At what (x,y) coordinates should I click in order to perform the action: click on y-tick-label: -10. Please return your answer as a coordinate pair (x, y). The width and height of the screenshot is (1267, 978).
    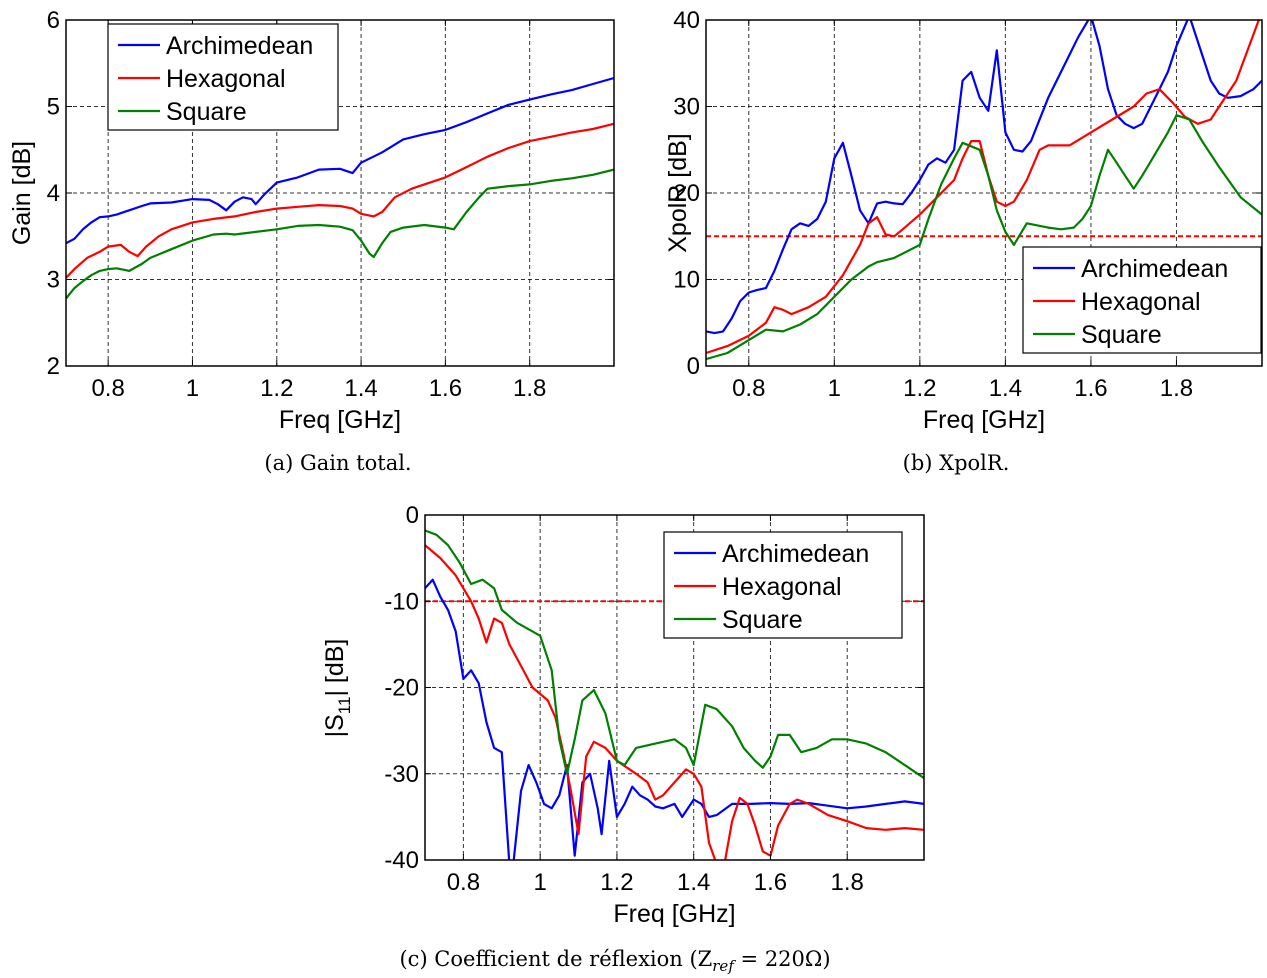
    Looking at the image, I should click on (401, 601).